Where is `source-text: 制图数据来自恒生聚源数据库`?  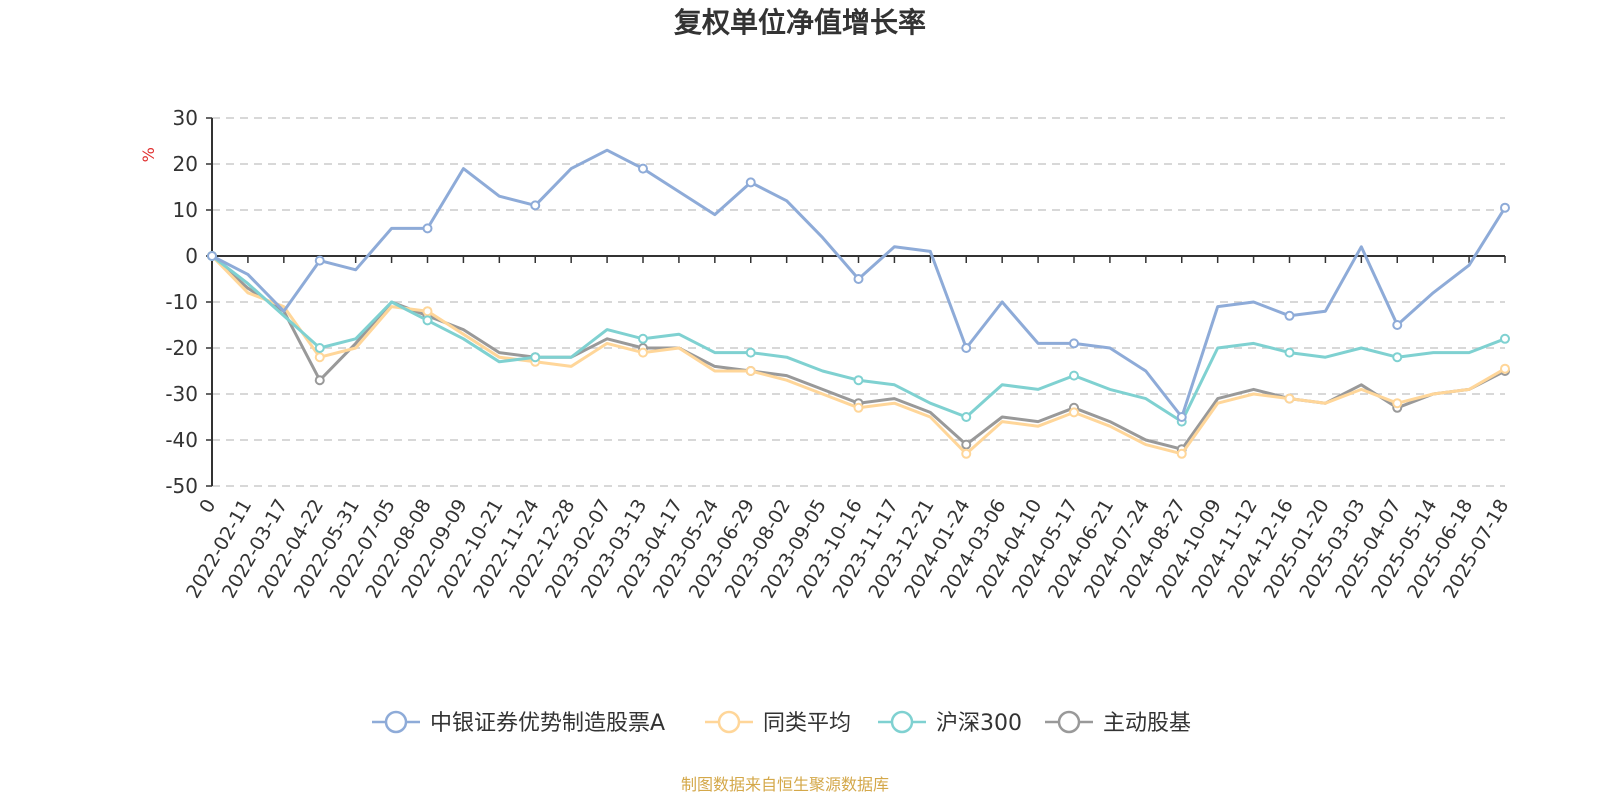 source-text: 制图数据来自恒生聚源数据库 is located at coordinates (785, 784).